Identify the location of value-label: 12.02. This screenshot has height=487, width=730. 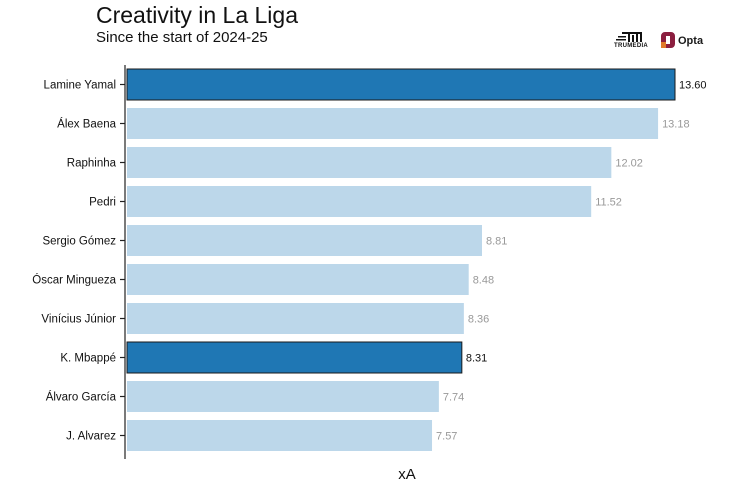
(629, 164).